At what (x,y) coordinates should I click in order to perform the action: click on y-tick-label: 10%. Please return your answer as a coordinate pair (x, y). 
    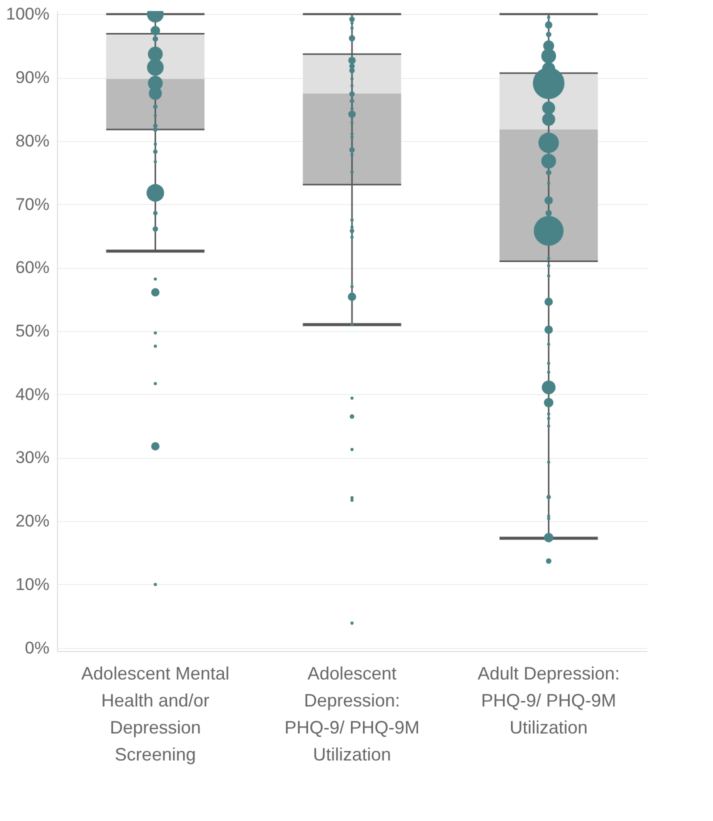
    Looking at the image, I should click on (32, 584).